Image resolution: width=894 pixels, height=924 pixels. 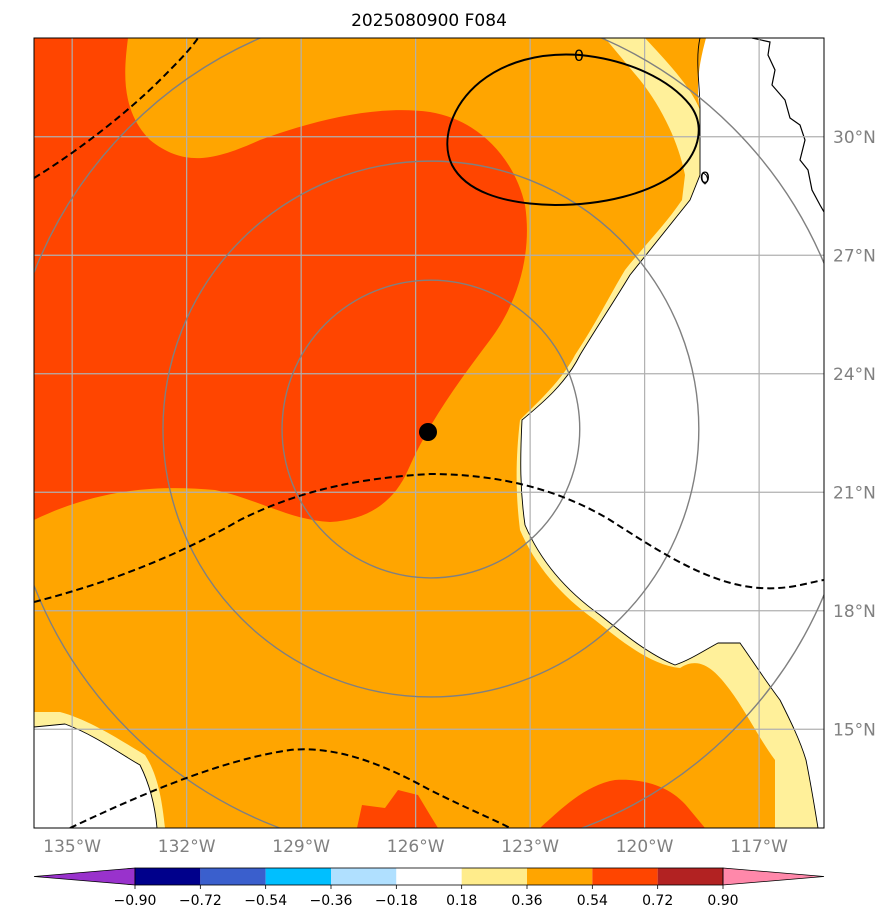 I want to click on lon-tick-label: 123°W, so click(x=530, y=847).